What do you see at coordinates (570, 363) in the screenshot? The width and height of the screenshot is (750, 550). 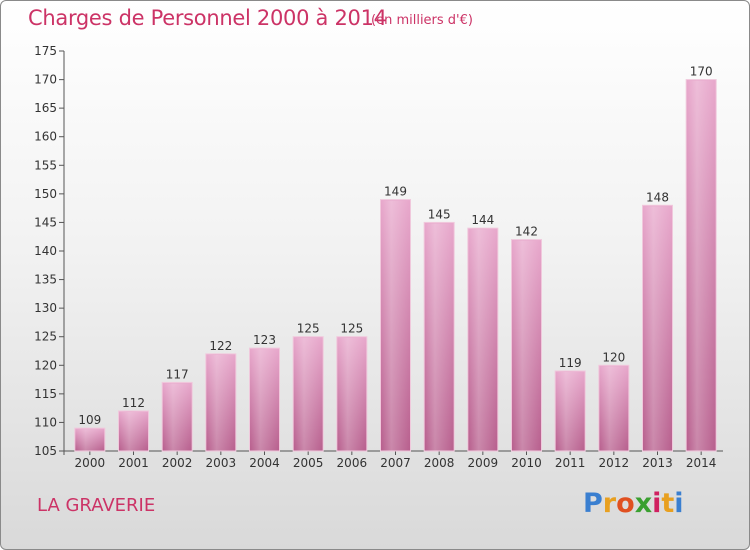 I see `bar-value-label: 119` at bounding box center [570, 363].